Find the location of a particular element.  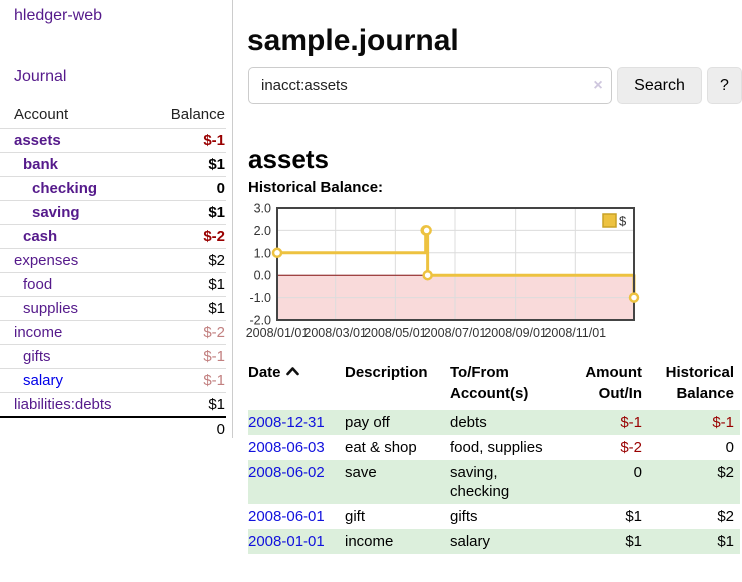

x-axis-tick-label: 2008/09/01 is located at coordinates (515, 333).